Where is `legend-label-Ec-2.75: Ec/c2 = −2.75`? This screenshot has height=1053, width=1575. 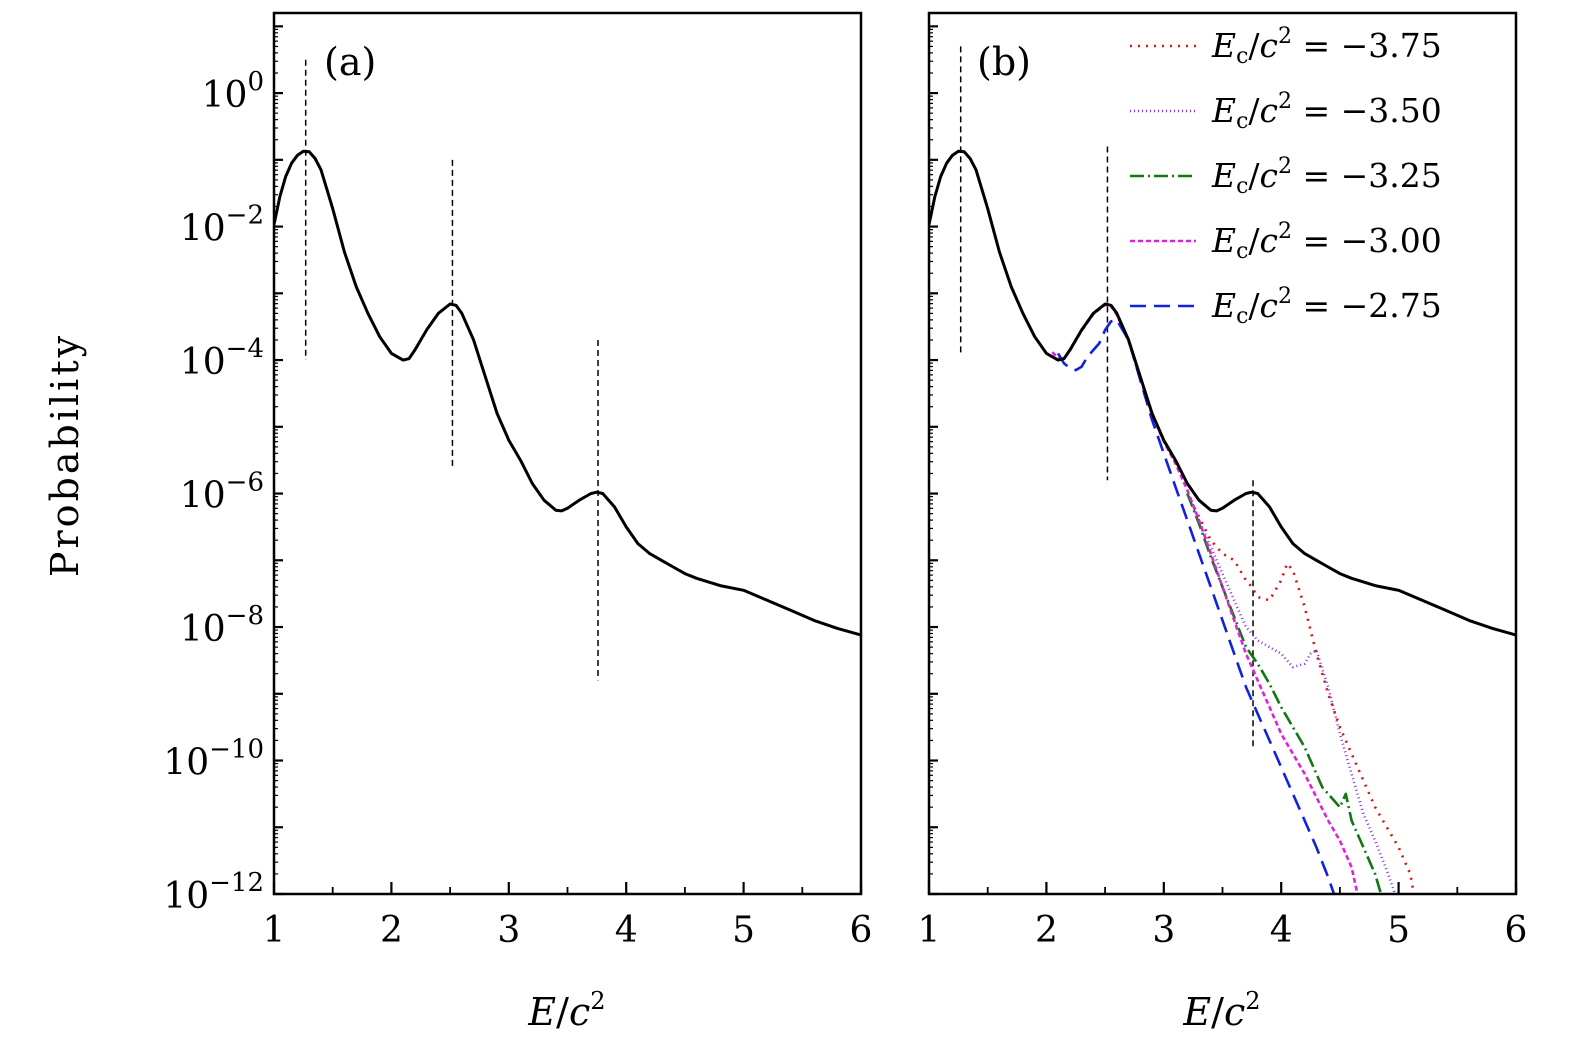 legend-label-Ec-2.75: Ec/c2 = −2.75 is located at coordinates (1326, 306).